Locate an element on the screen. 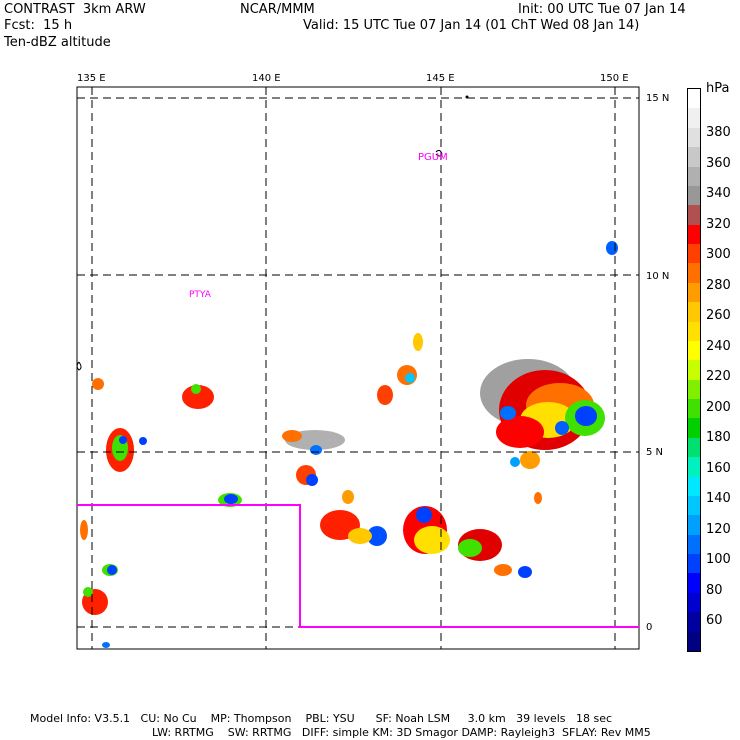 This screenshot has height=740, width=740. colorbar is located at coordinates (694, 370).